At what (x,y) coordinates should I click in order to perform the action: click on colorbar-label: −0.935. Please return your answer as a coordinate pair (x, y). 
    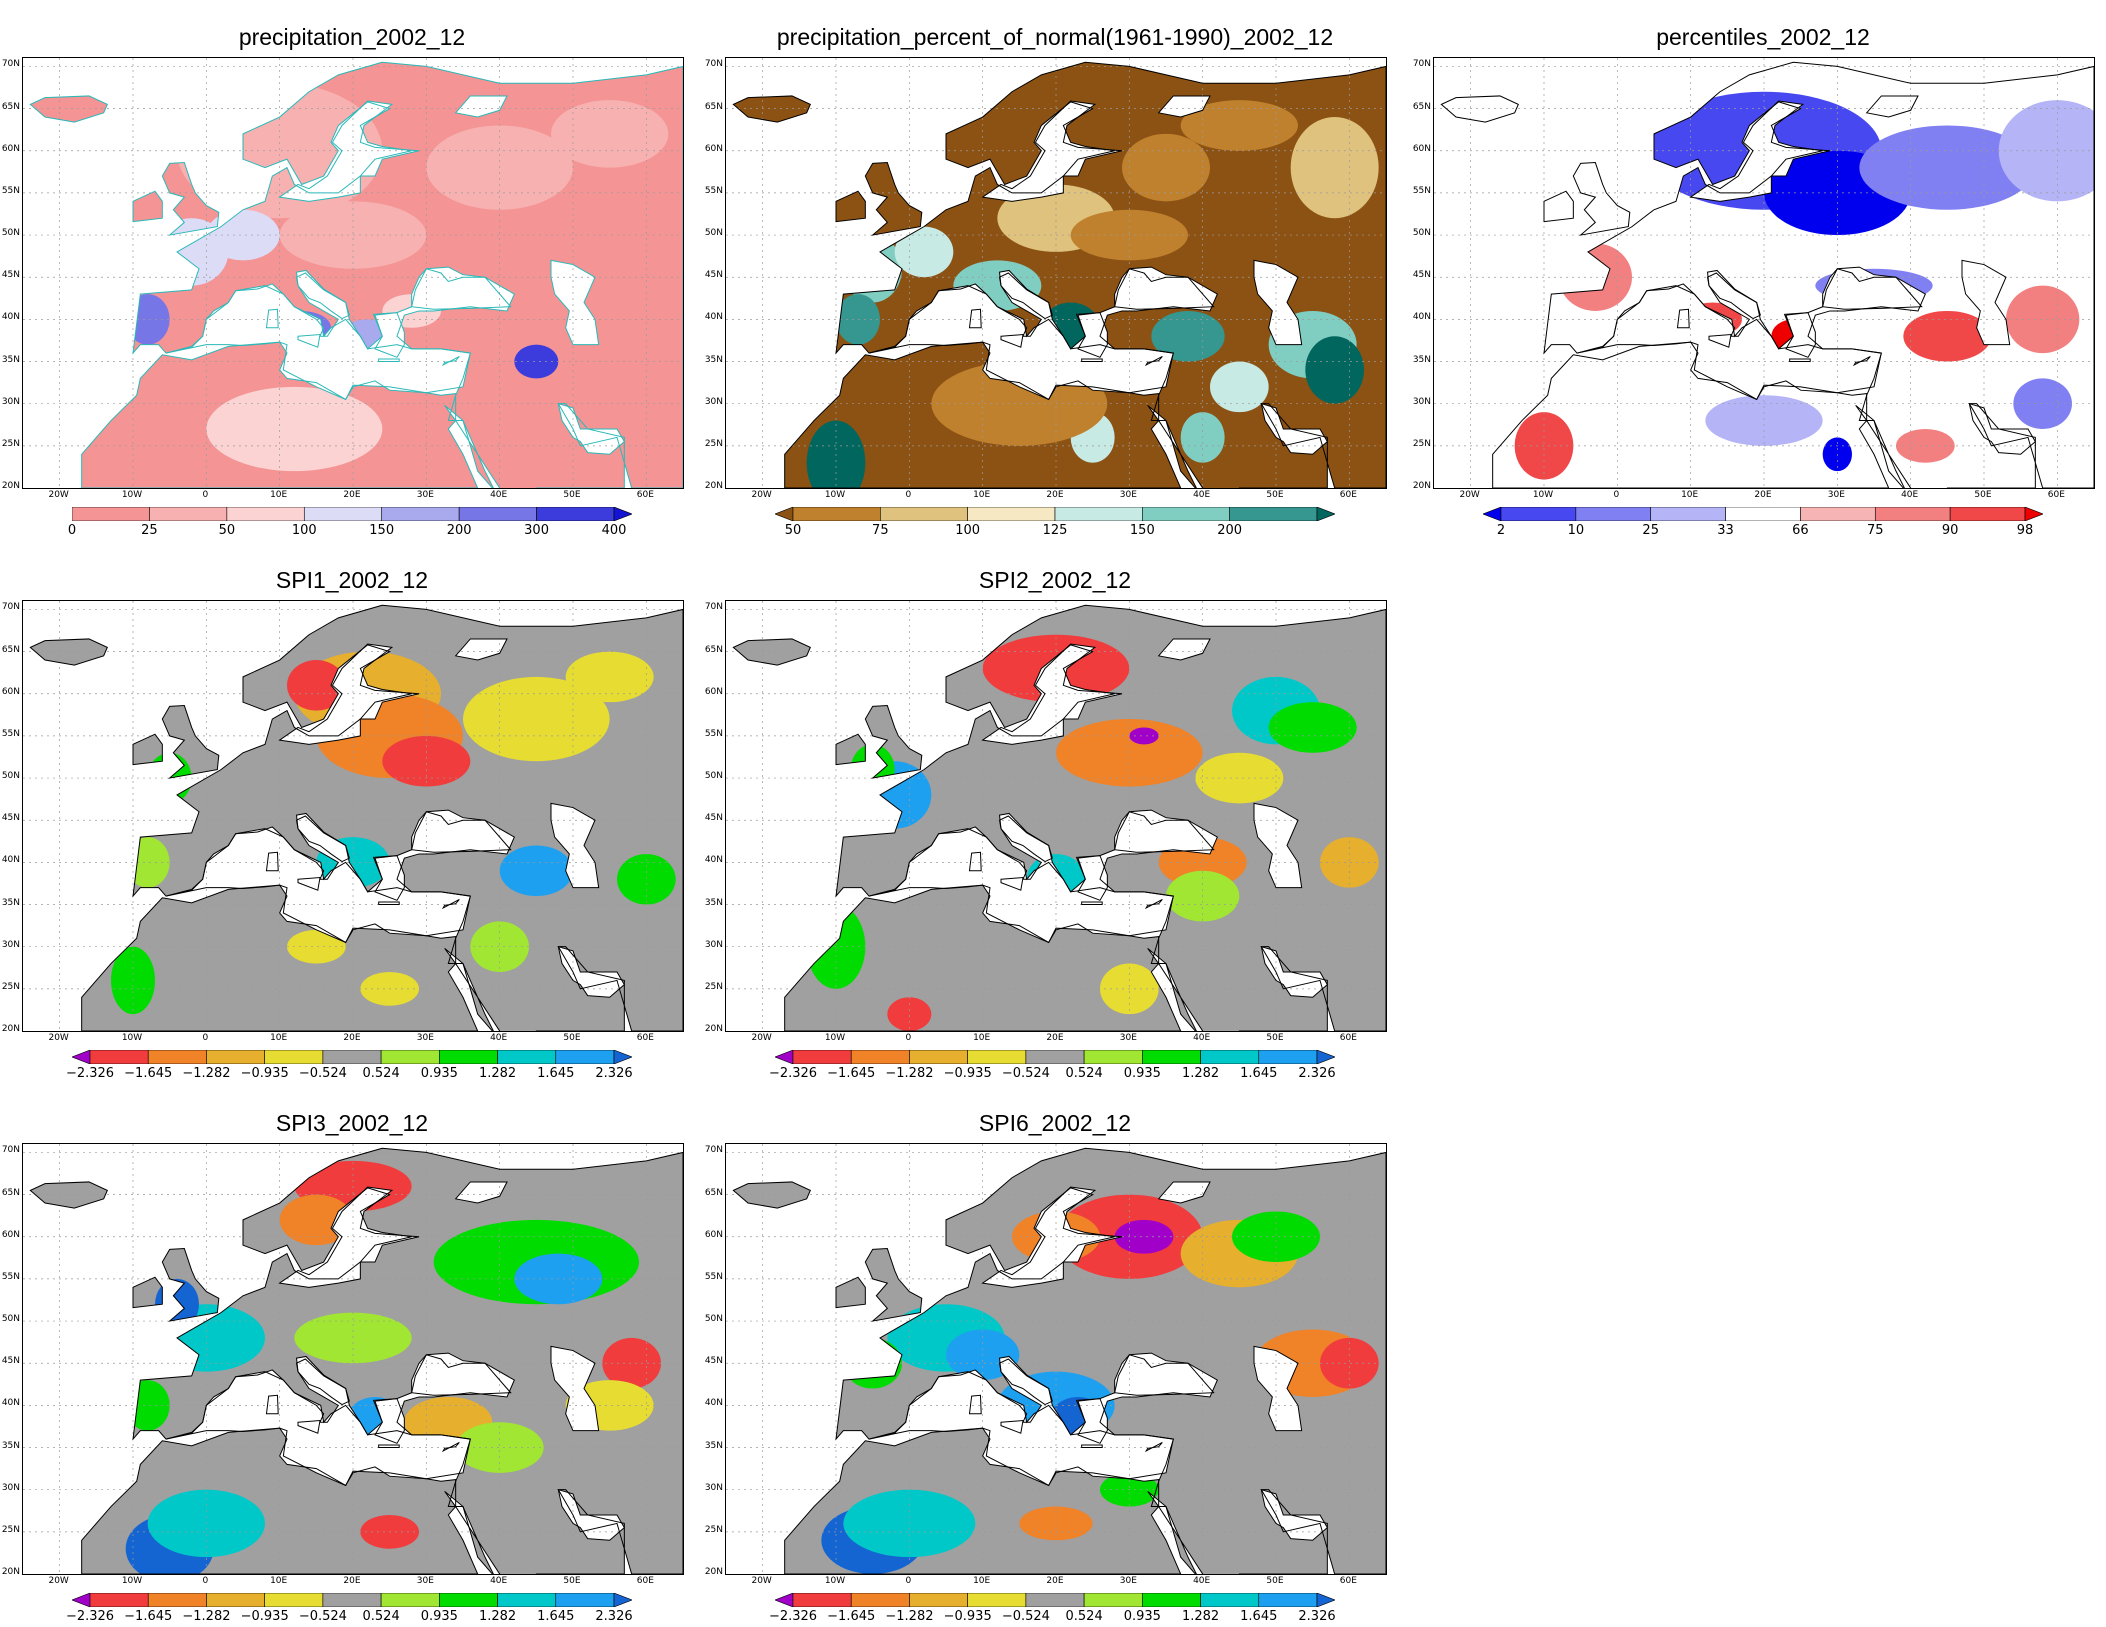
    Looking at the image, I should click on (967, 1073).